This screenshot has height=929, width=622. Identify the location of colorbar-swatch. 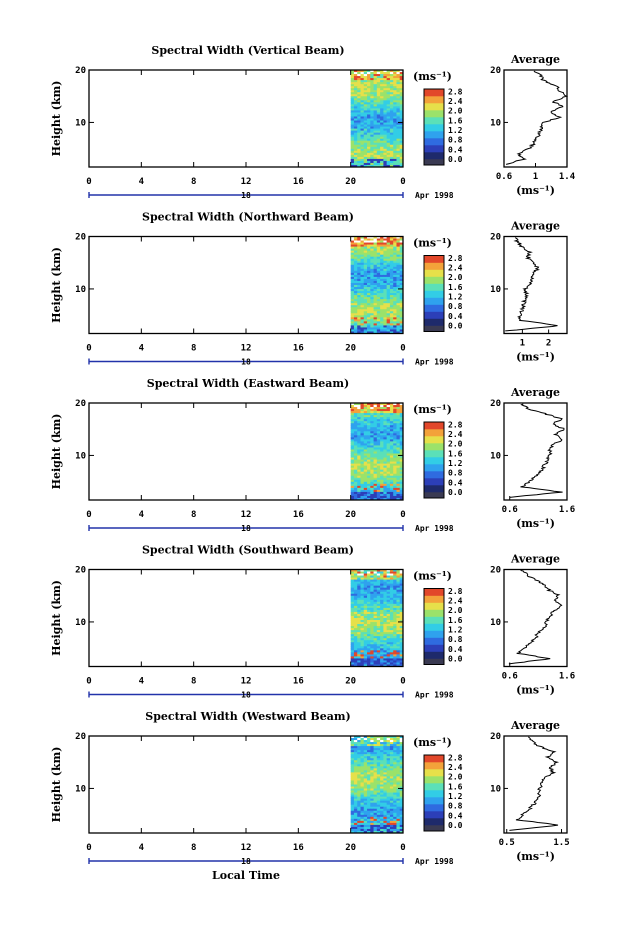
(434, 107).